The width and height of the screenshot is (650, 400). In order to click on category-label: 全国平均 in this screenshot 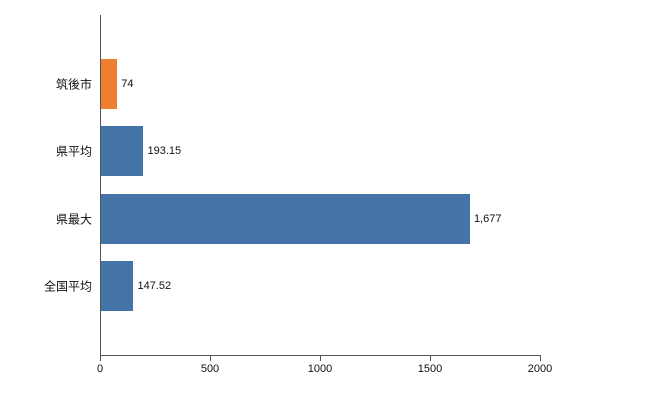, I will do `click(67, 286)`.